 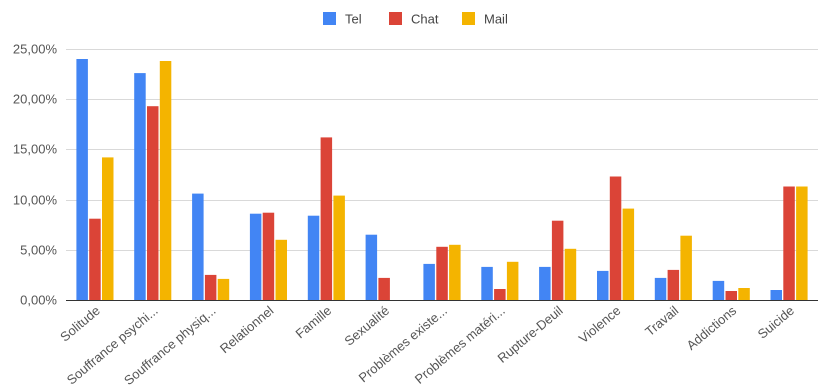 I want to click on x-category-label: Addictions, so click(x=712, y=327).